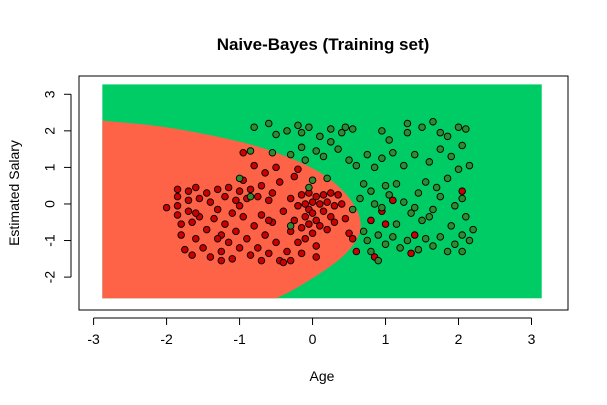 This screenshot has width=607, height=405. Describe the element at coordinates (93, 339) in the screenshot. I see `x-tick-label: -3` at that location.